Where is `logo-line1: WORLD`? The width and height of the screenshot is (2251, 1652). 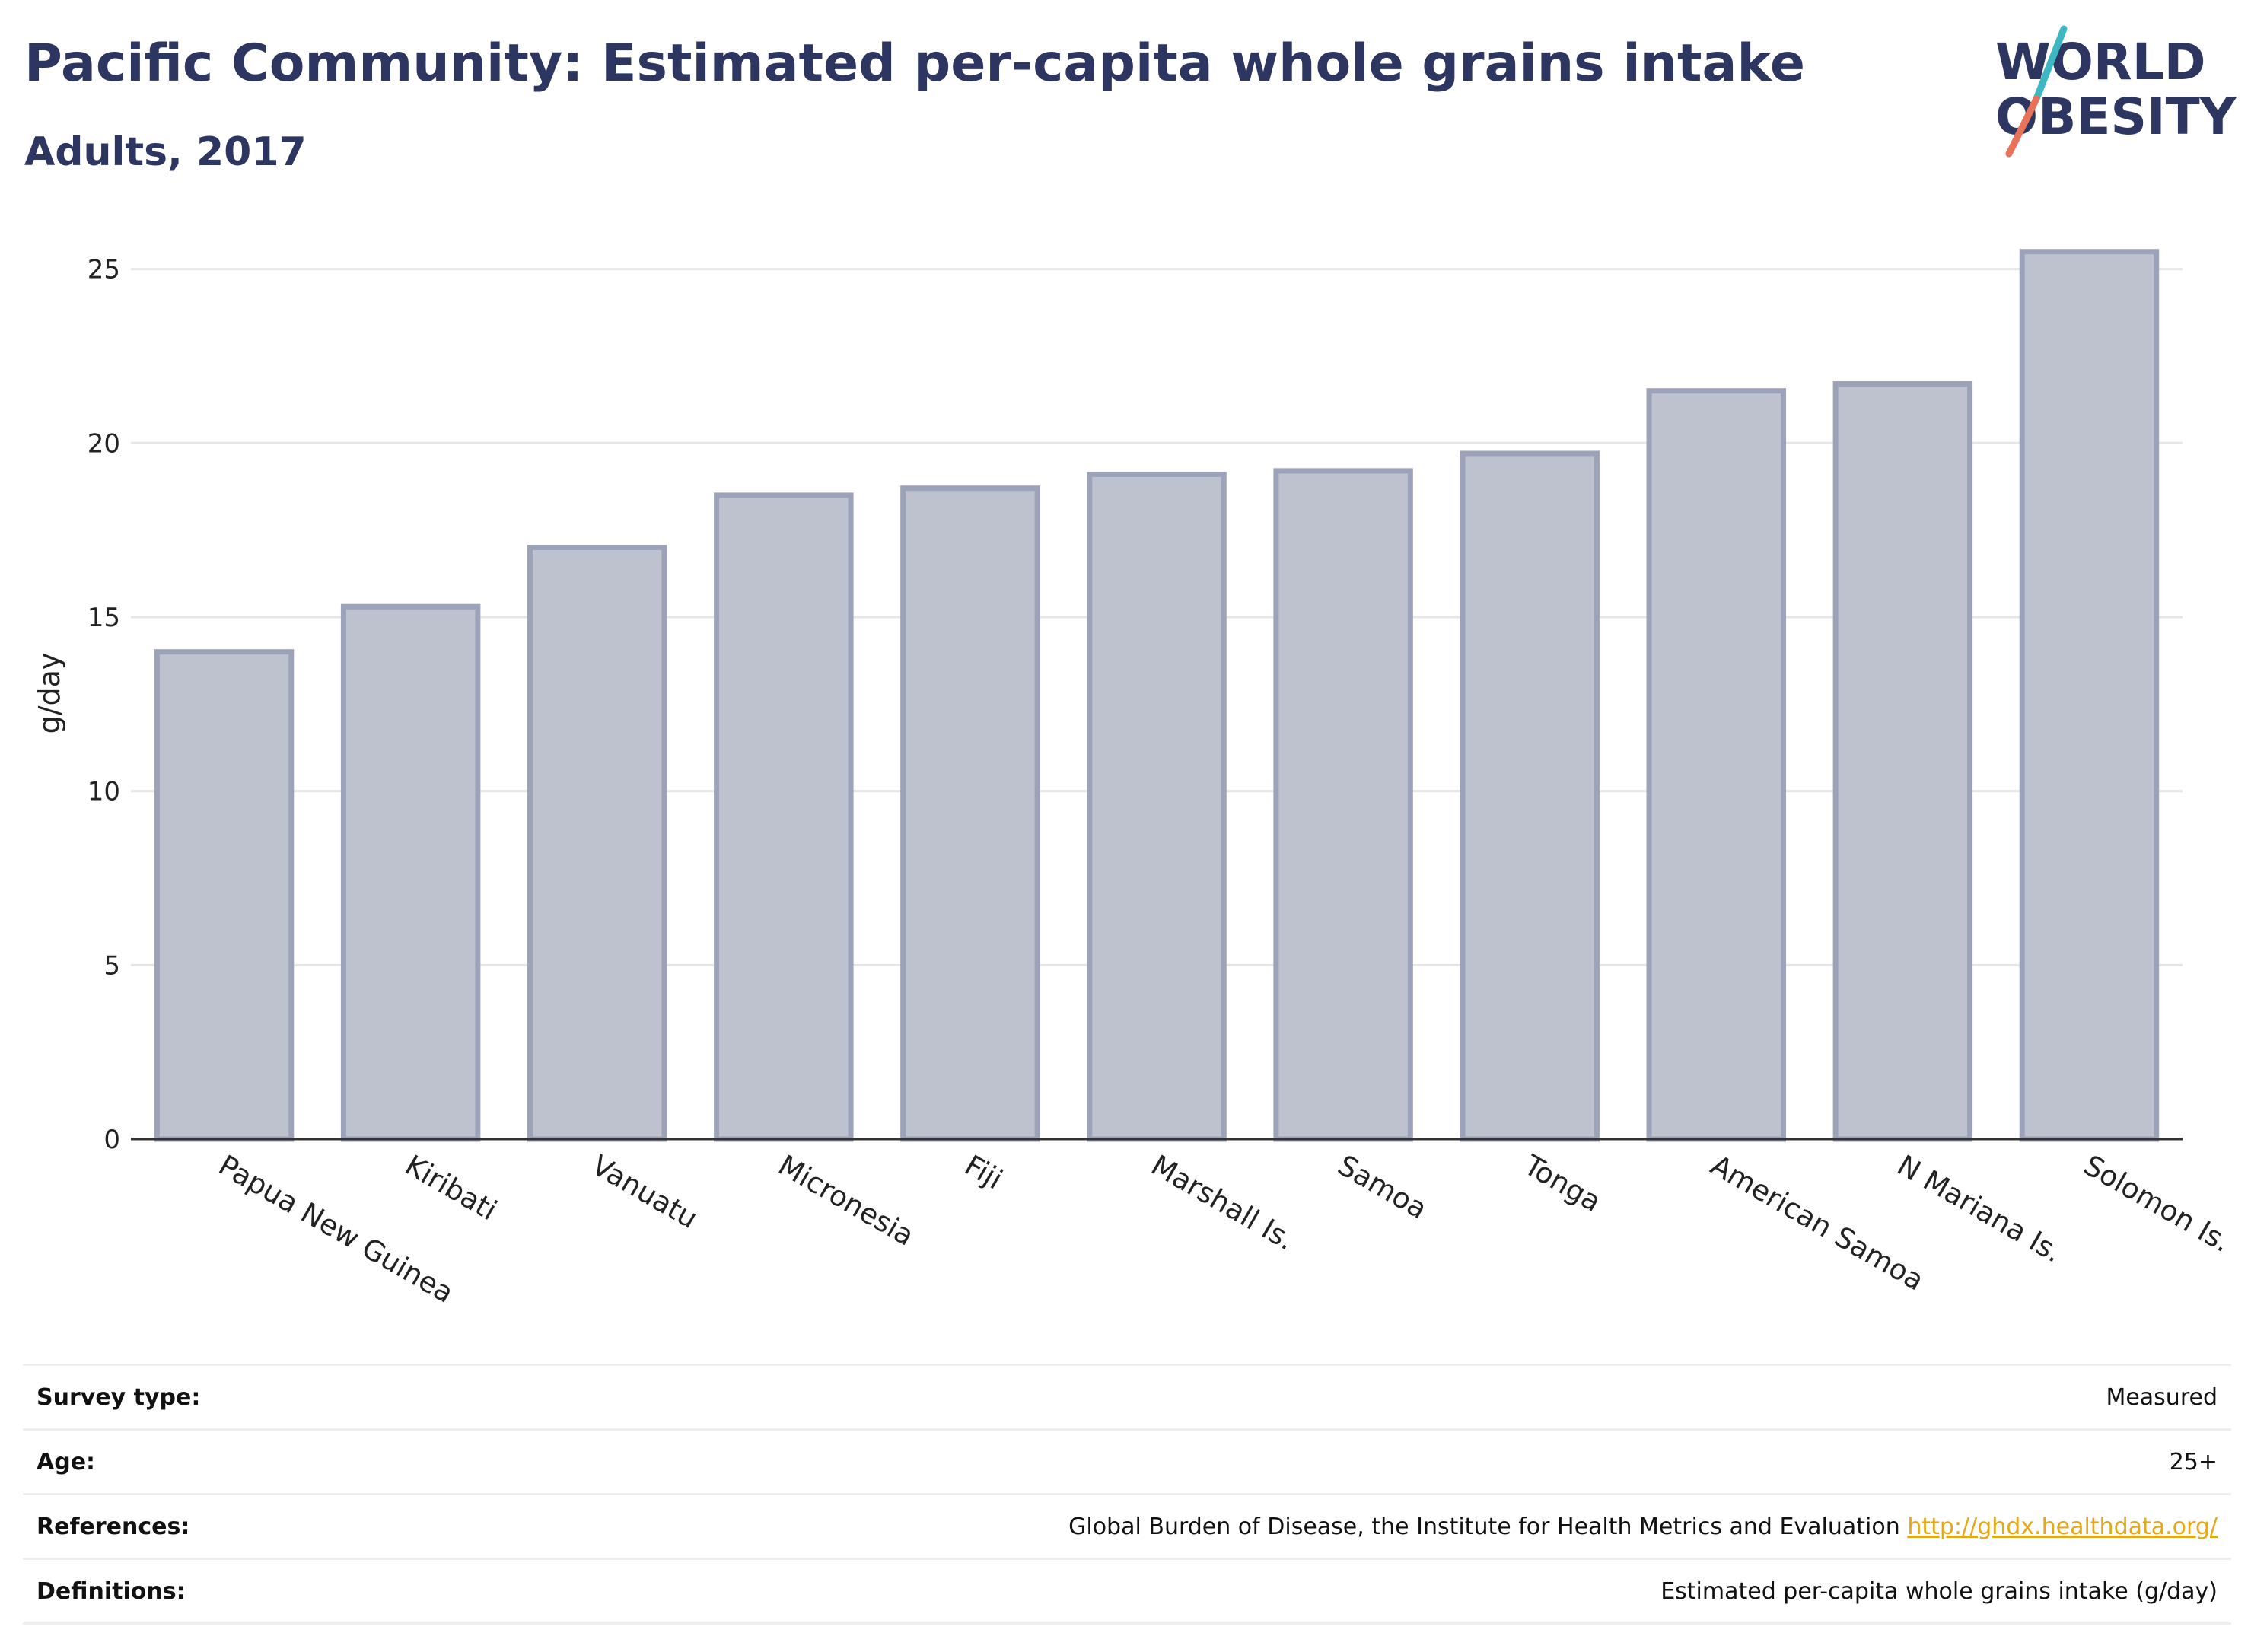
logo-line1: WORLD is located at coordinates (2100, 62).